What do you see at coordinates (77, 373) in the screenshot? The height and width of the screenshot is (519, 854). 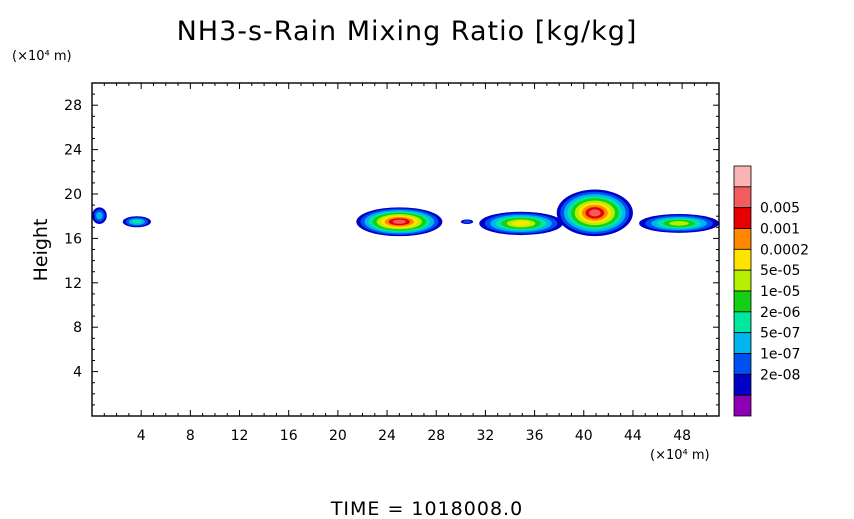 I see `y-tick-label: 4` at bounding box center [77, 373].